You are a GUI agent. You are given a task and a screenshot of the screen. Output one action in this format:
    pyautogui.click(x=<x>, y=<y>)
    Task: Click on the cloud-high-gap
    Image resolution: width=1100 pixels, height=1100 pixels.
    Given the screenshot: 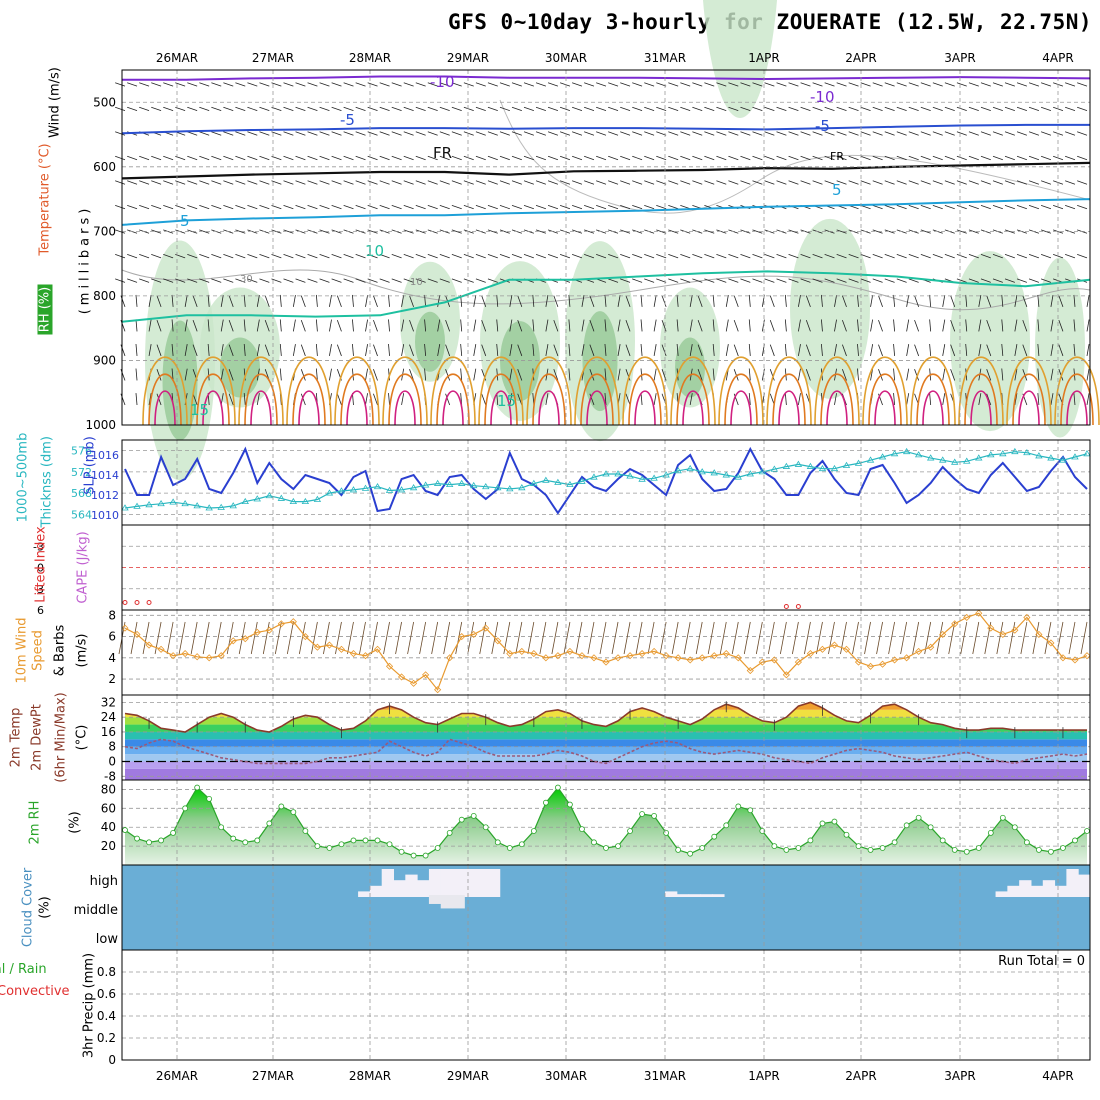 What is the action you would take?
    pyautogui.click(x=1025, y=888)
    